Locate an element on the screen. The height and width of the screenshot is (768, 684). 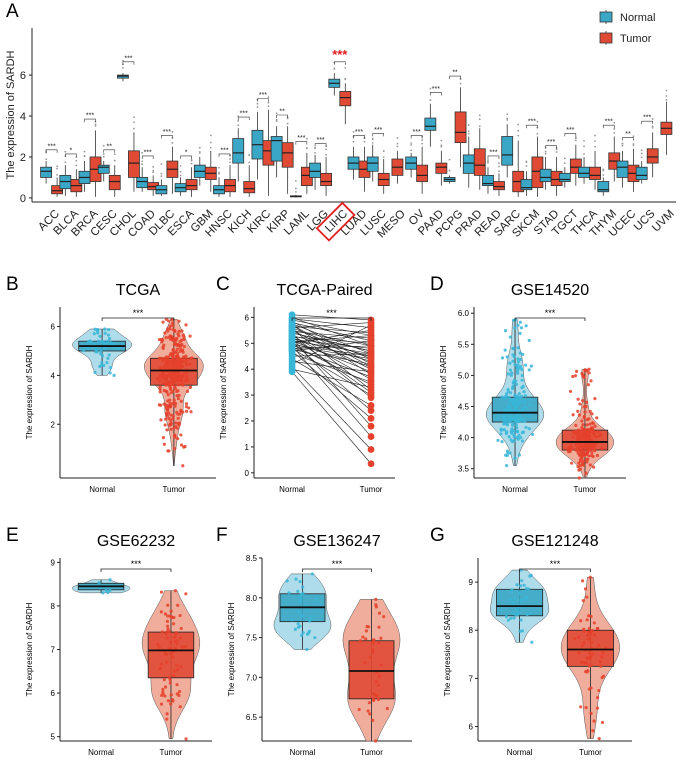
panel-title: GSE14520 is located at coordinates (550, 290).